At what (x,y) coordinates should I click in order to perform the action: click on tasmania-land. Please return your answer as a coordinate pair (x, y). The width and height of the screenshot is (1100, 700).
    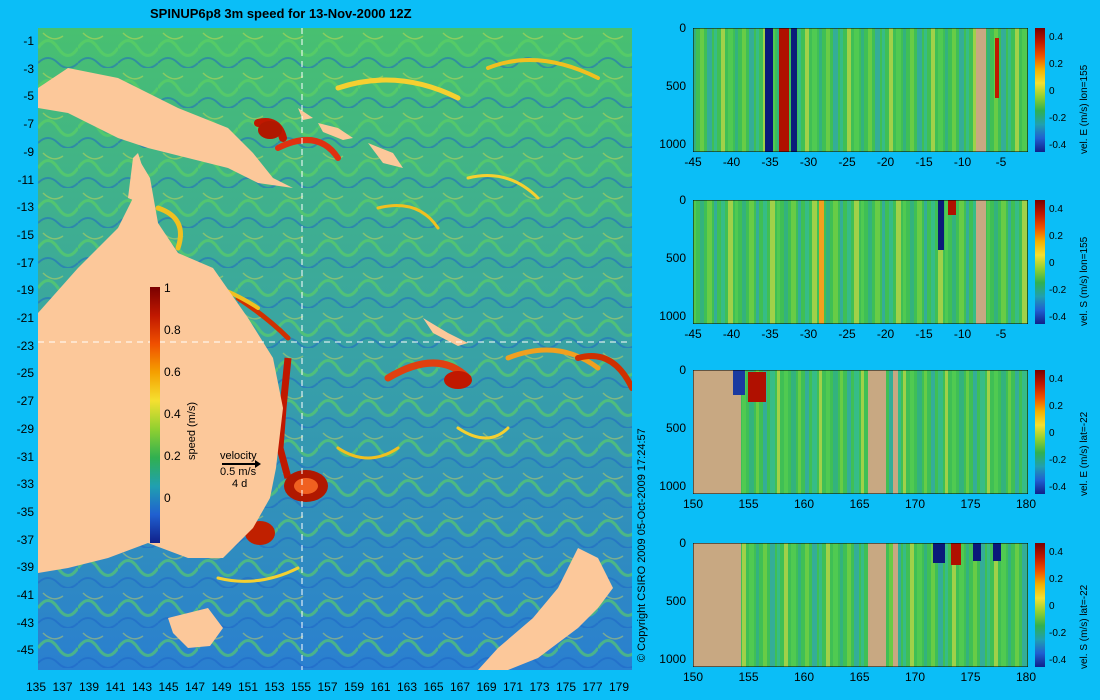
    Looking at the image, I should click on (195, 628).